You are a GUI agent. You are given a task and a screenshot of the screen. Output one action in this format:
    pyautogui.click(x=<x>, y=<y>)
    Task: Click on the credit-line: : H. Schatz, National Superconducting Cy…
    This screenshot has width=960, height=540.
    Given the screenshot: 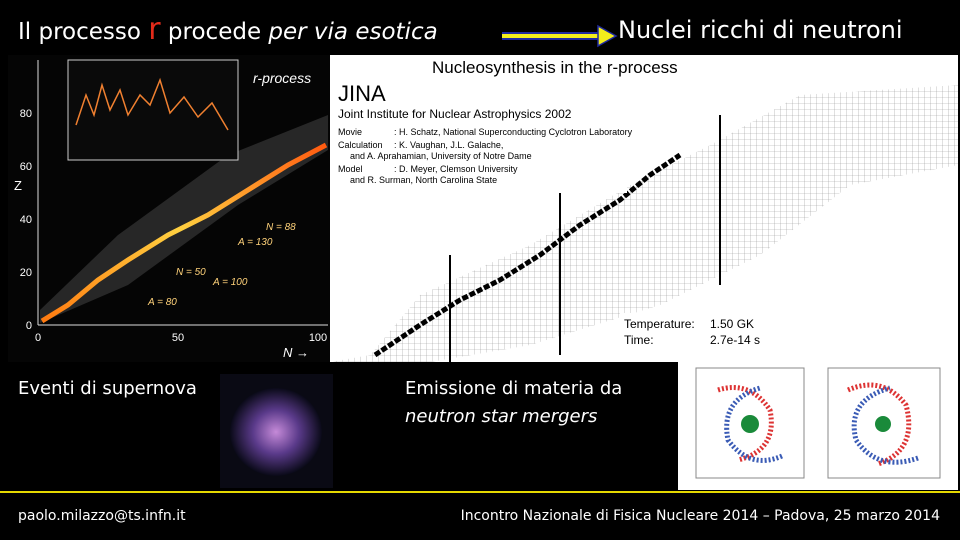 What is the action you would take?
    pyautogui.click(x=513, y=132)
    